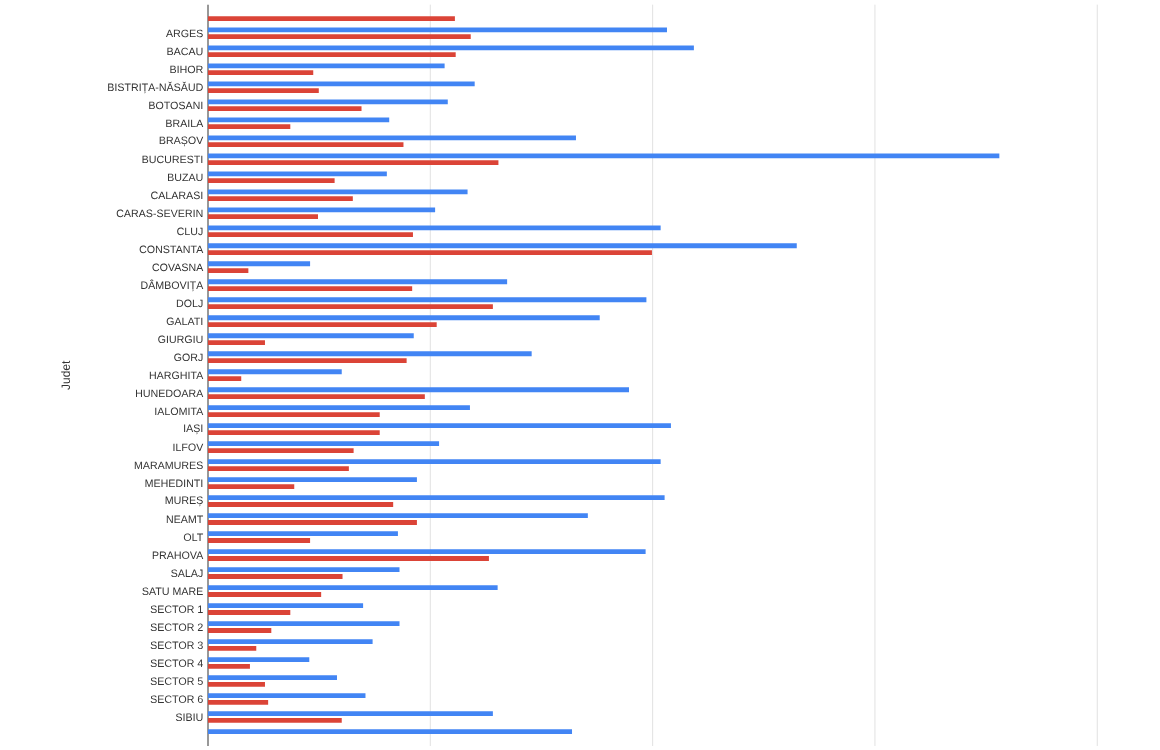 Image resolution: width=1160 pixels, height=750 pixels. I want to click on y-tick-label: BACAU, so click(185, 51).